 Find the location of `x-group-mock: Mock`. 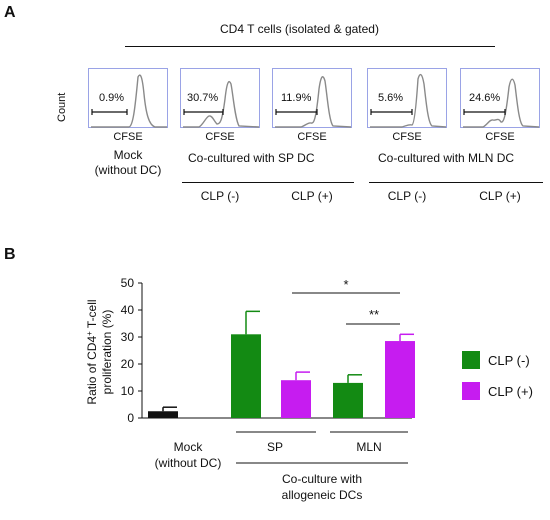

x-group-mock: Mock is located at coordinates (188, 447).